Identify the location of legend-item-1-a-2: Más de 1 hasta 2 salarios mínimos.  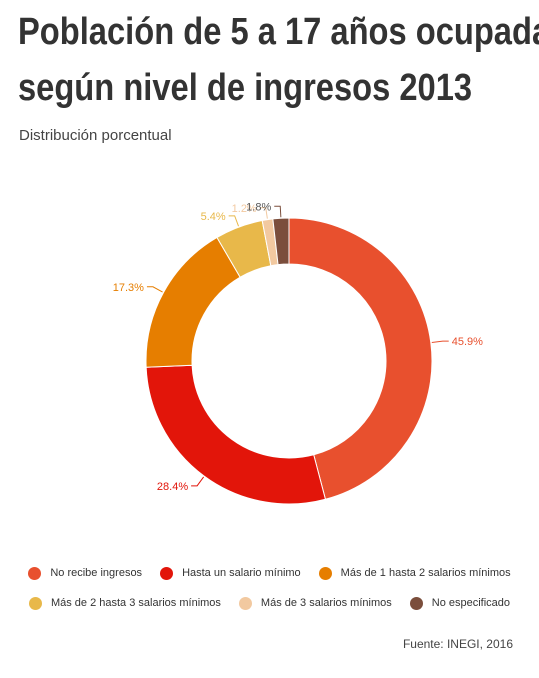
(414, 573).